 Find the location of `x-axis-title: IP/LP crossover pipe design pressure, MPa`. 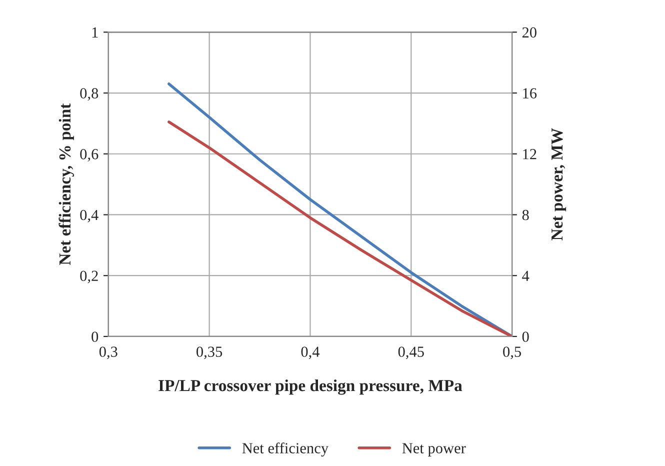

x-axis-title: IP/LP crossover pipe design pressure, MPa is located at coordinates (310, 387).